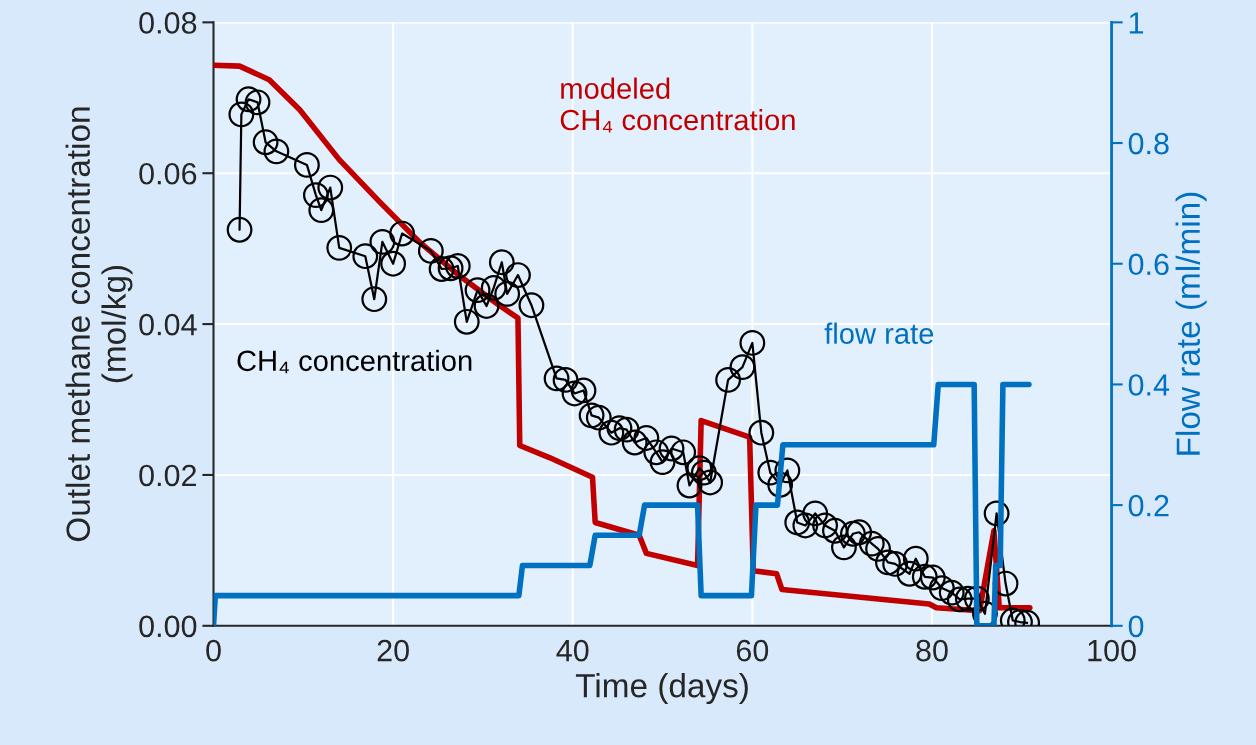 This screenshot has height=745, width=1256. Describe the element at coordinates (168, 173) in the screenshot. I see `y-tick-label: 0.06` at that location.